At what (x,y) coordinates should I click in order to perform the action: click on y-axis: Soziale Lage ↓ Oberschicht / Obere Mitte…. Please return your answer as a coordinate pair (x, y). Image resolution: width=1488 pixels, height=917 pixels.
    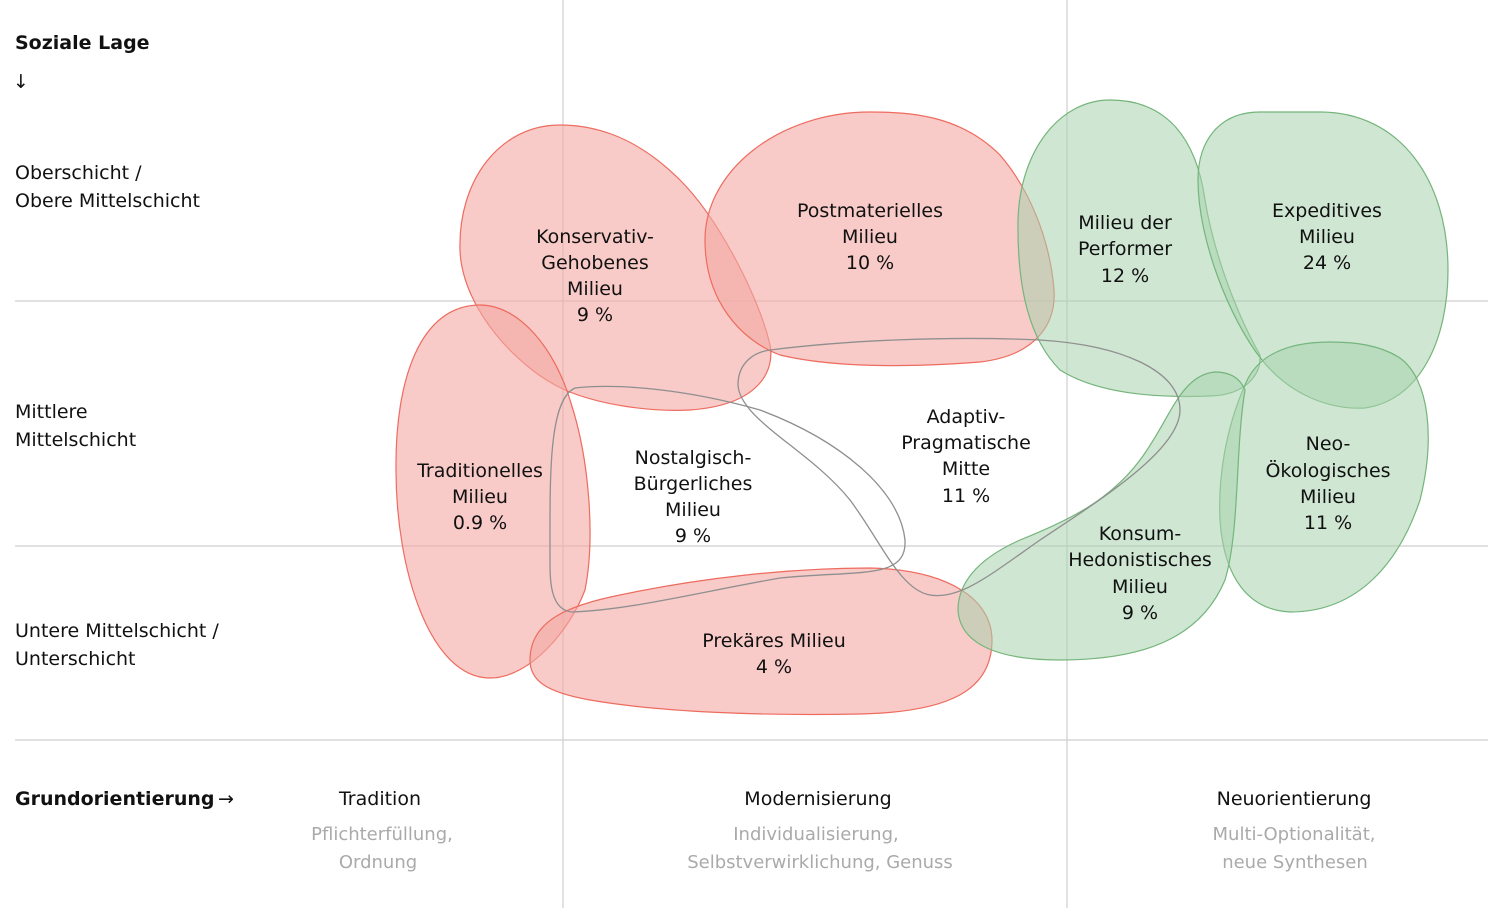
    Looking at the image, I should click on (116, 351).